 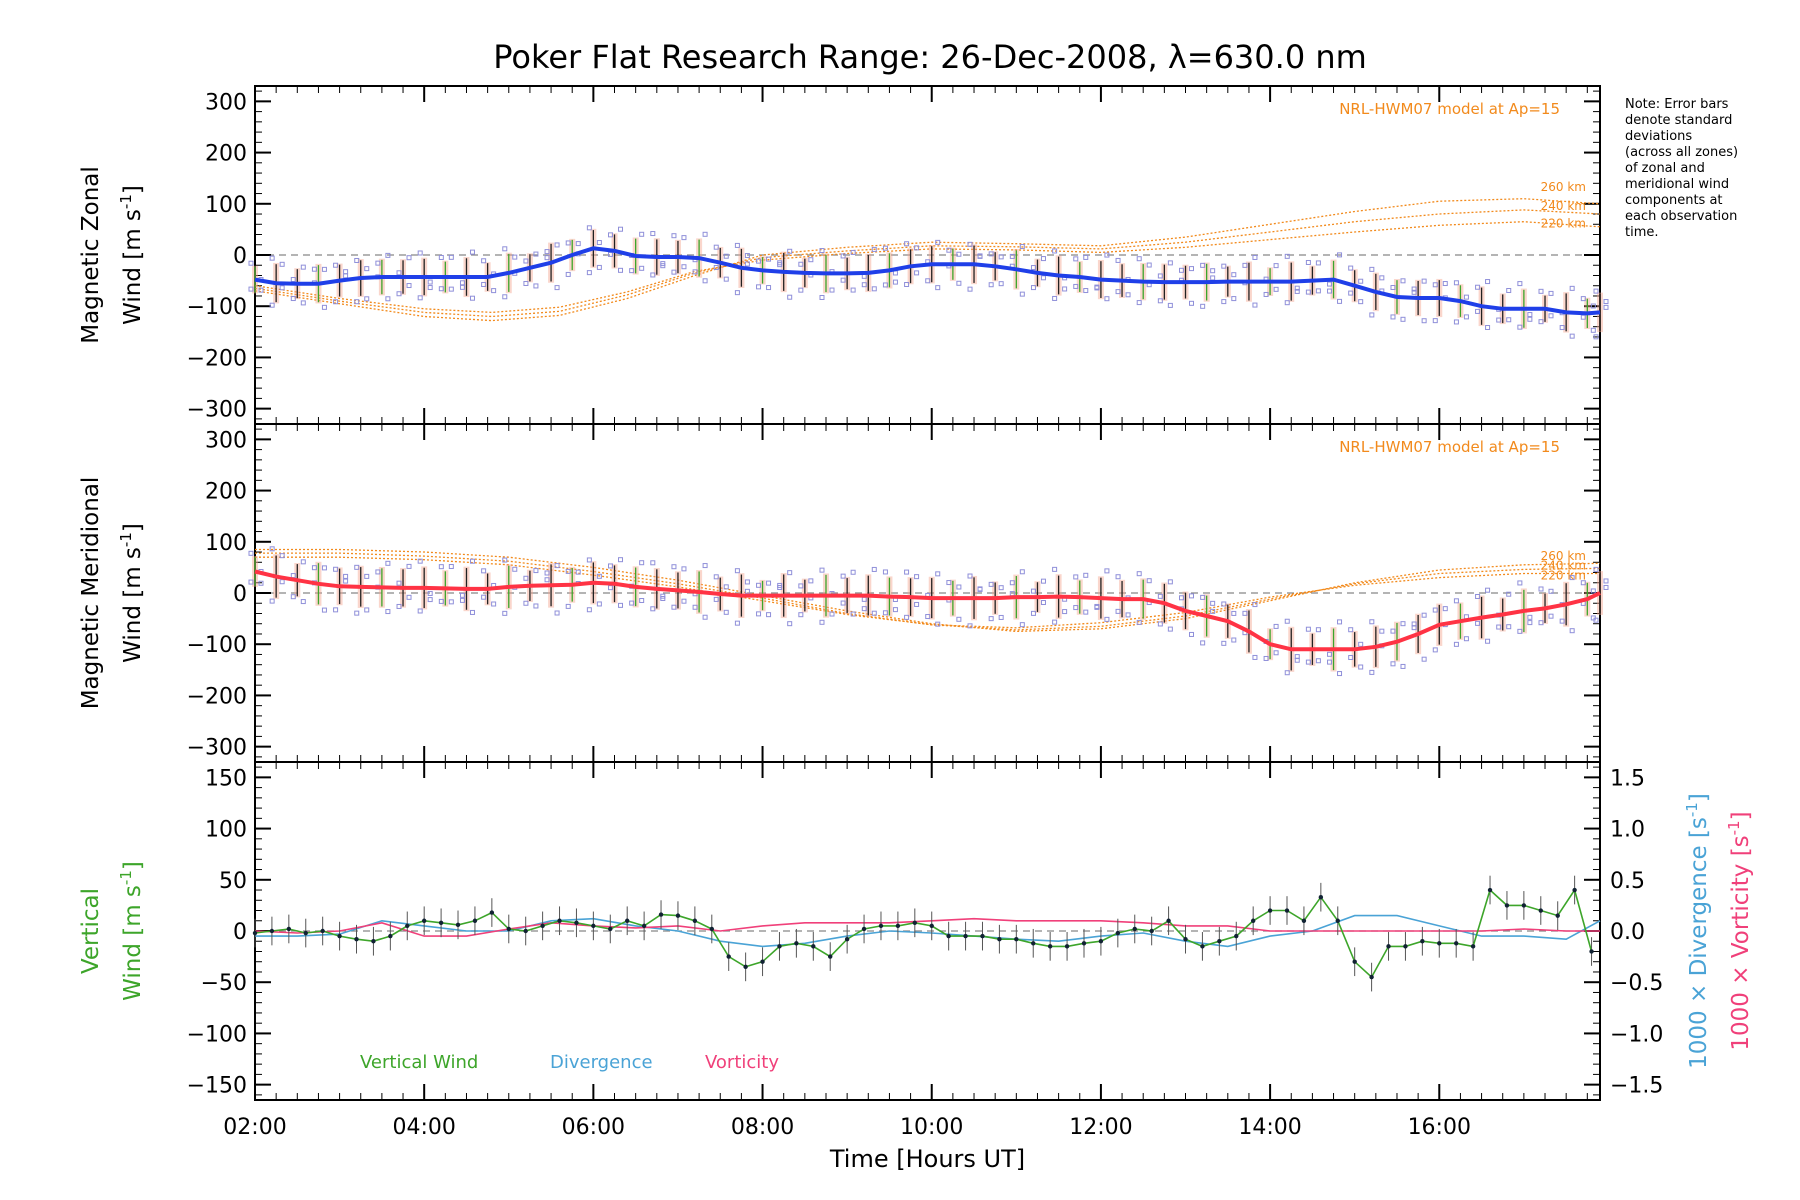 What do you see at coordinates (226, 492) in the screenshot?
I see `y-tick-label: 200` at bounding box center [226, 492].